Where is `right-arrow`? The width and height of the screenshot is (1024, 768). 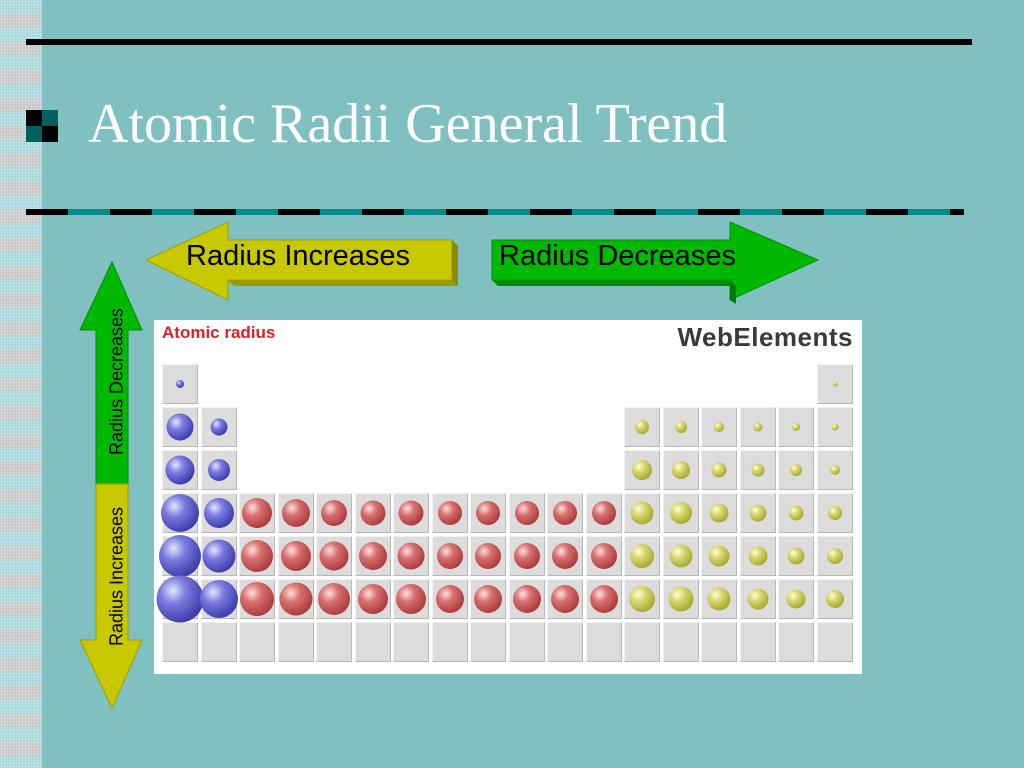 right-arrow is located at coordinates (655, 262).